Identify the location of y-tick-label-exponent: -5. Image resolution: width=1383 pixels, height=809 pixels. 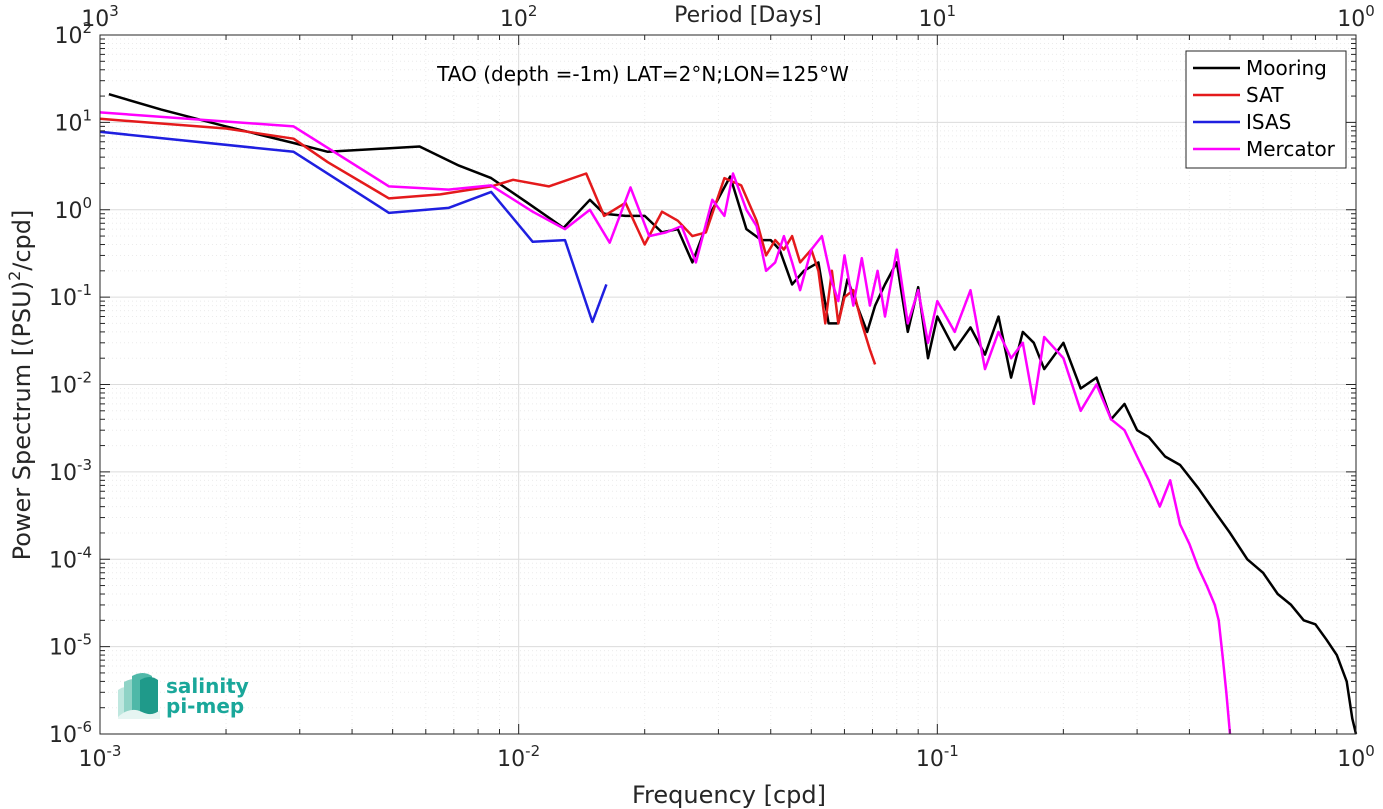
(84, 640).